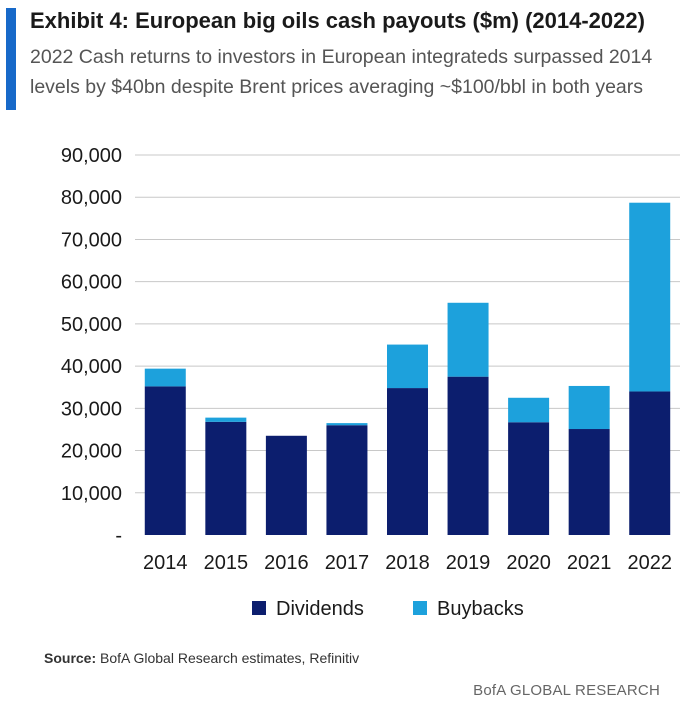 Image resolution: width=700 pixels, height=706 pixels. I want to click on x-tick-label: 2018, so click(407, 563).